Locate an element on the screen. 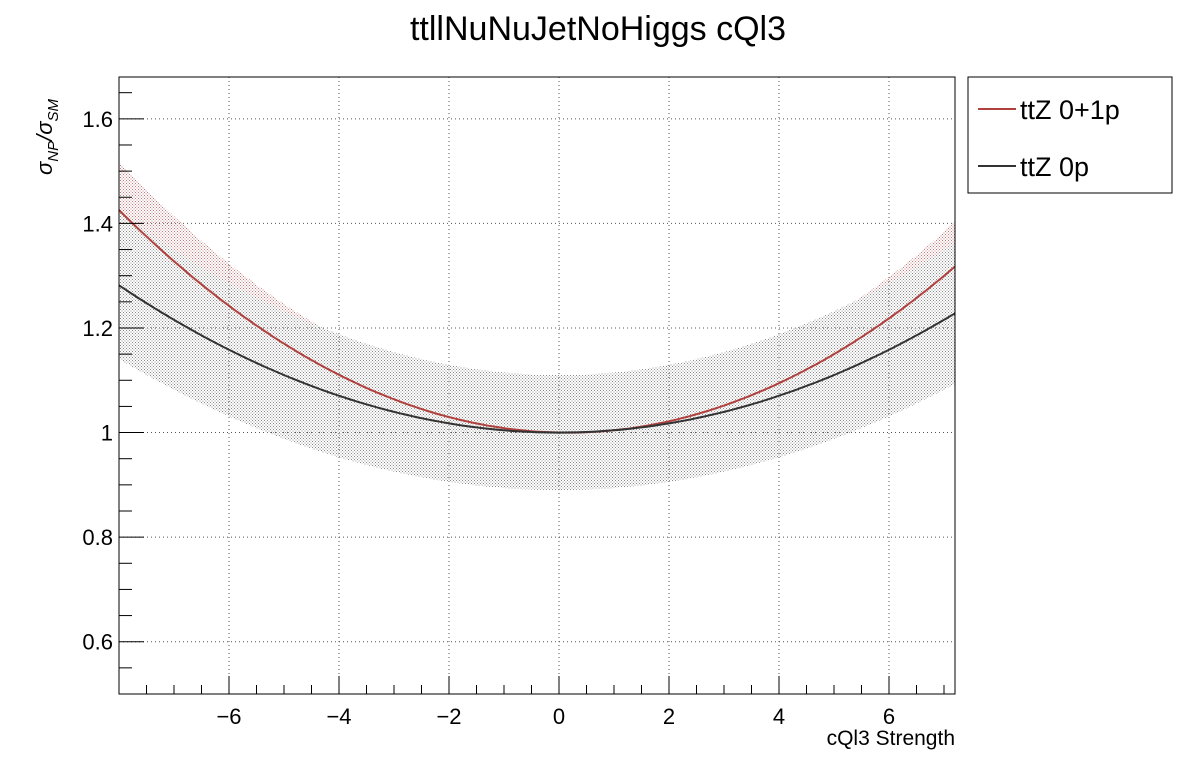 This screenshot has width=1196, height=777. y-axis-label: σNP/σSM is located at coordinates (47, 136).